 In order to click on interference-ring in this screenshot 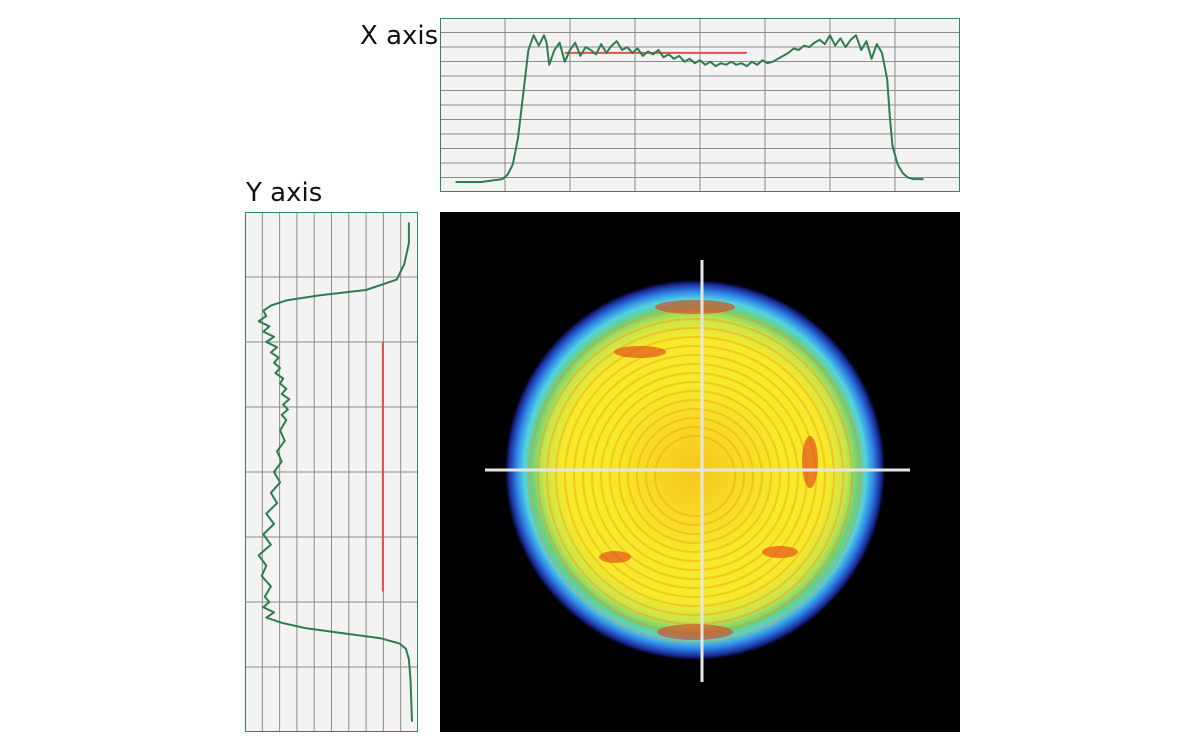, I will do `click(695, 476)`.